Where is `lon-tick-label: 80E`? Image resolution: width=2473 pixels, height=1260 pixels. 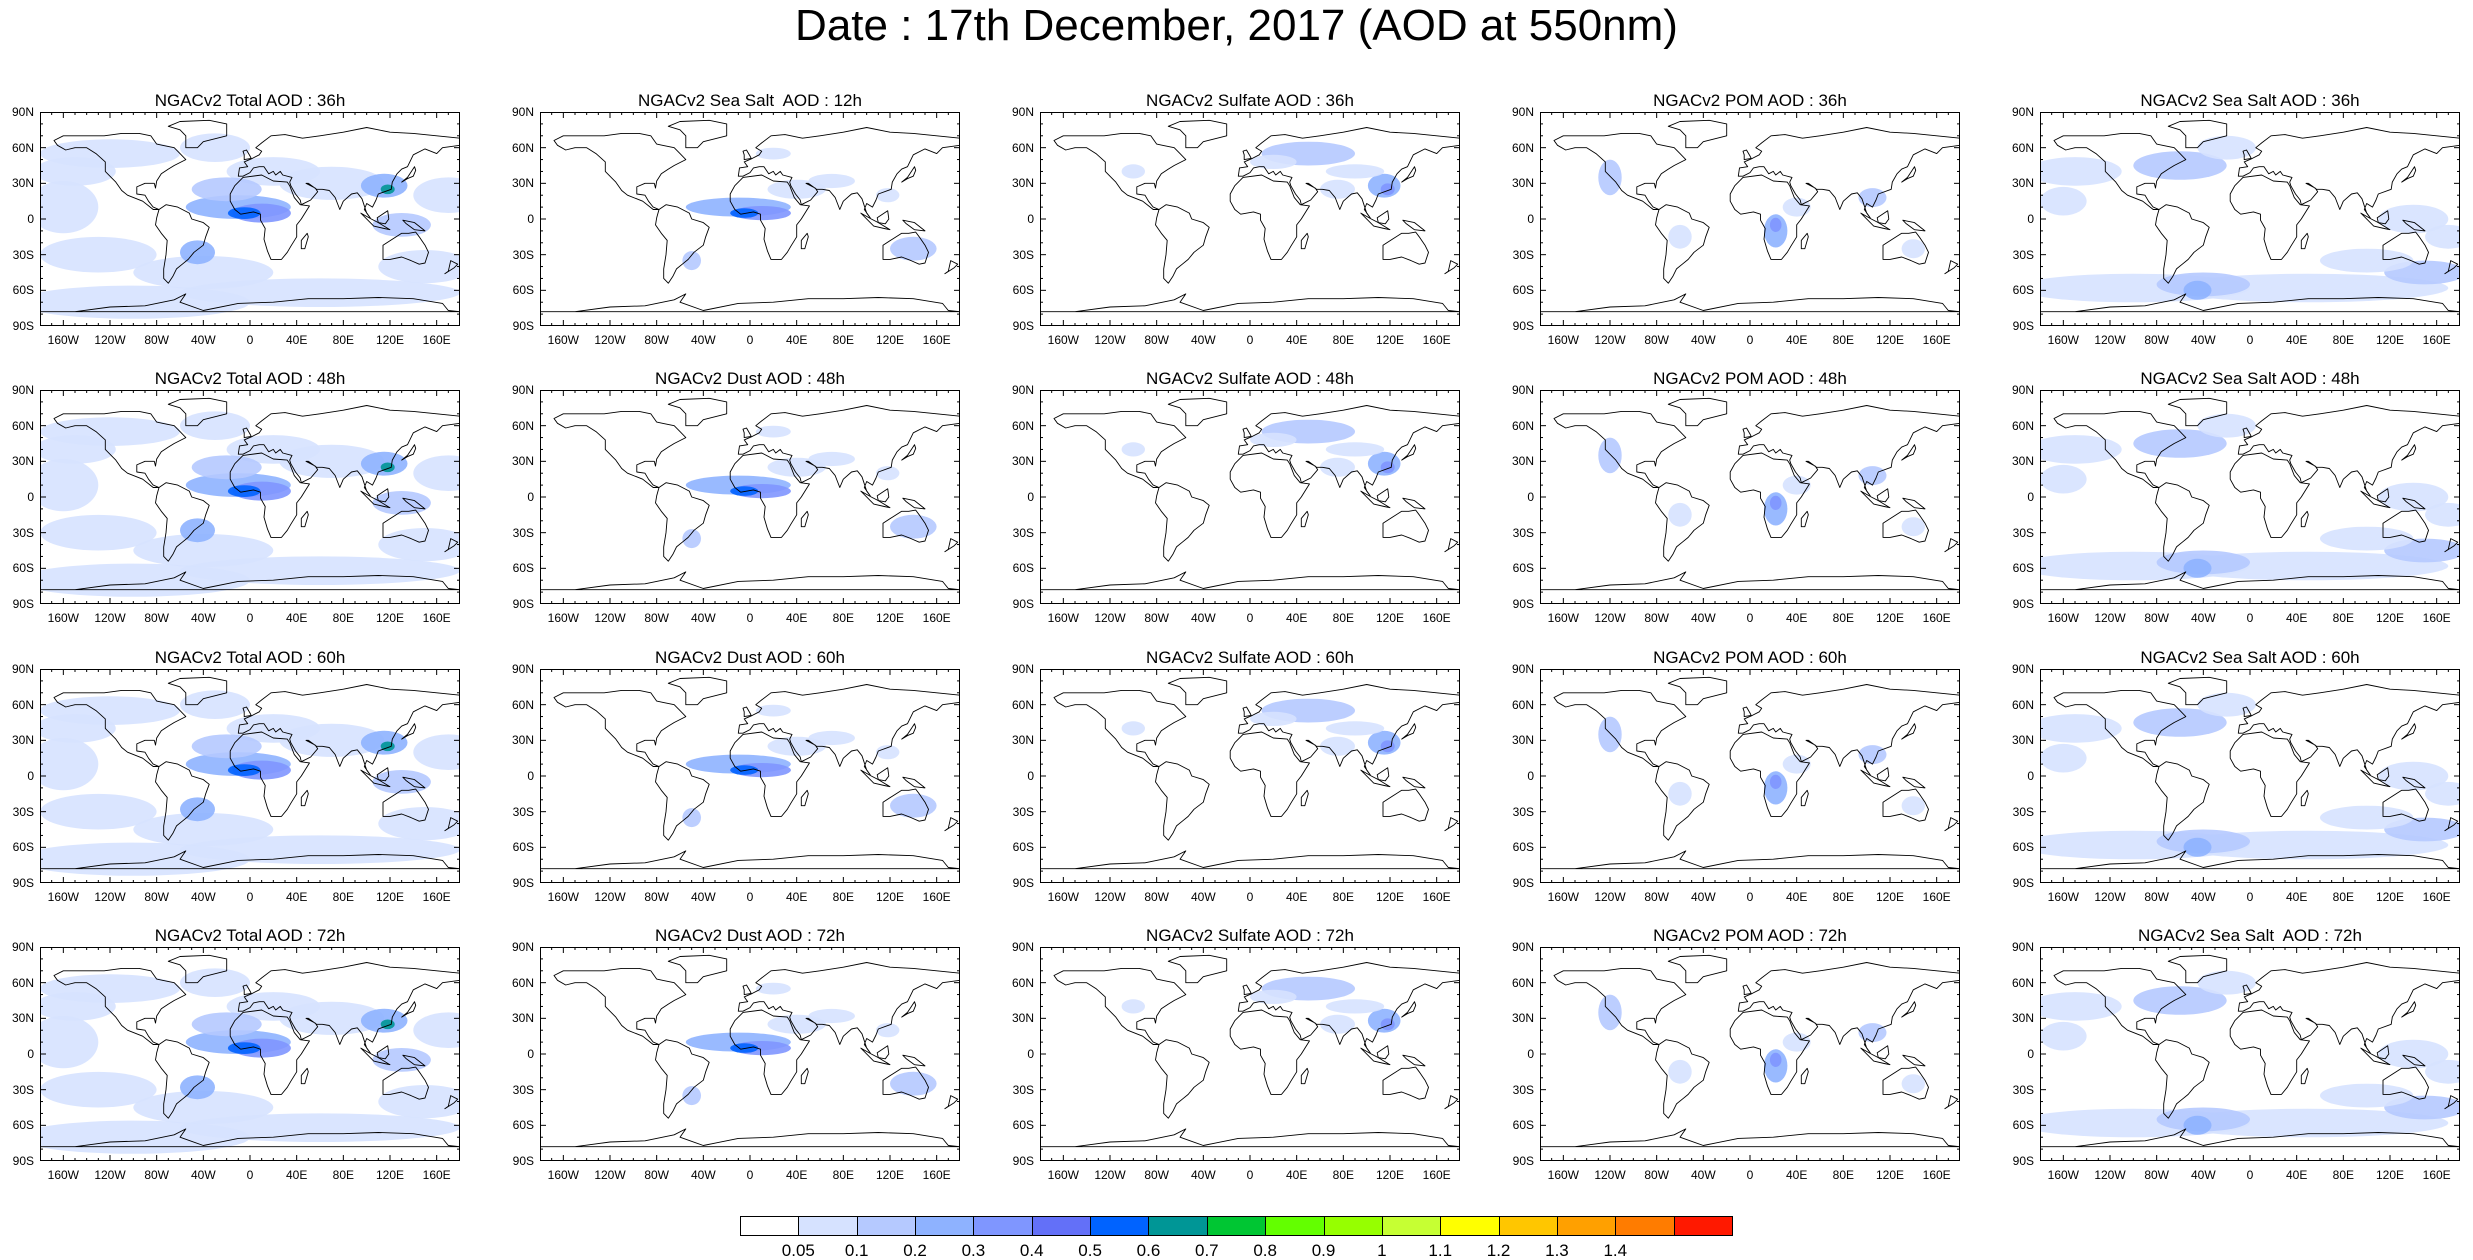
lon-tick-label: 80E is located at coordinates (2343, 618).